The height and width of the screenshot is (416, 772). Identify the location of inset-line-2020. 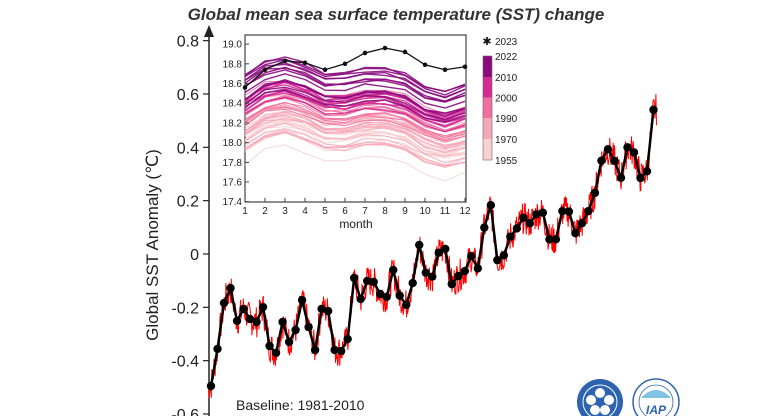
(355, 77).